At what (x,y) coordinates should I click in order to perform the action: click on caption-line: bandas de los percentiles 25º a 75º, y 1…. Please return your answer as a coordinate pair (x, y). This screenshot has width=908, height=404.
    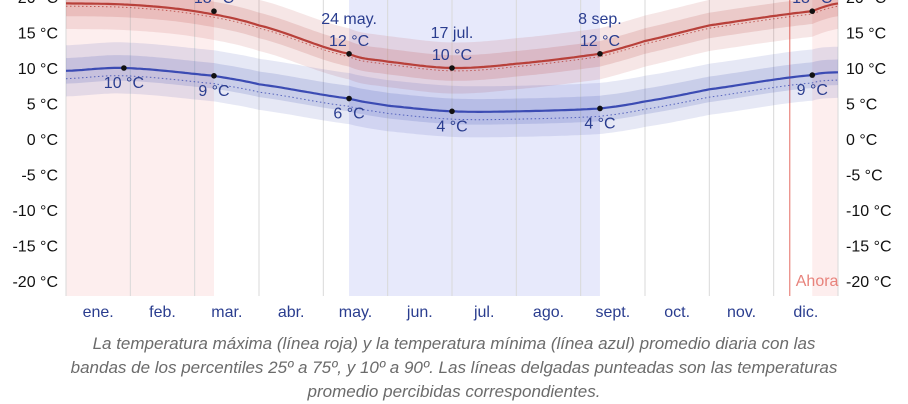
    Looking at the image, I should click on (454, 367).